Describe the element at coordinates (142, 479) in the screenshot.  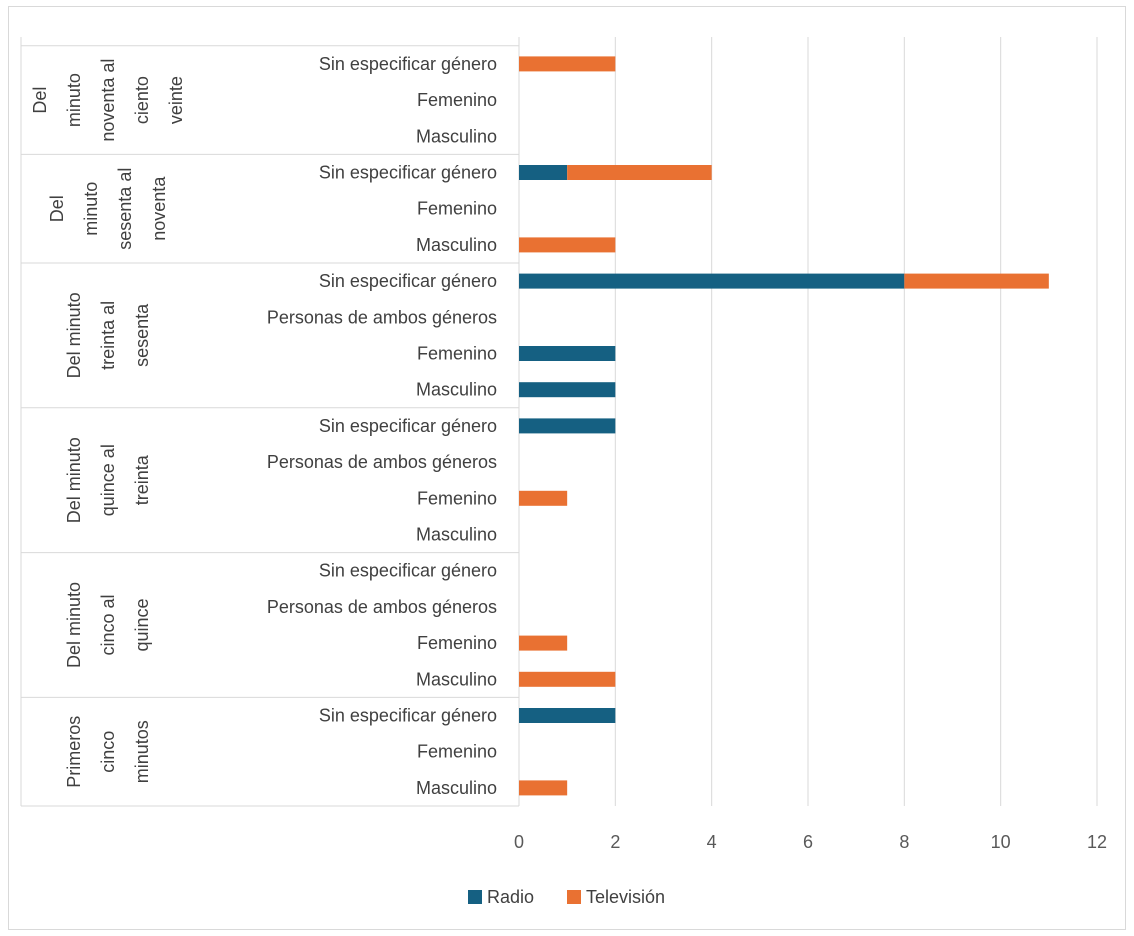
I see `group-label-line: treinta` at that location.